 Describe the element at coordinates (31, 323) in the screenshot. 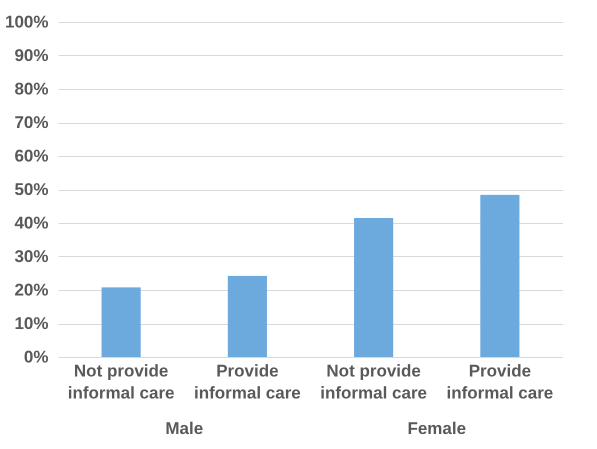

I see `y-tick-label: 10%` at that location.